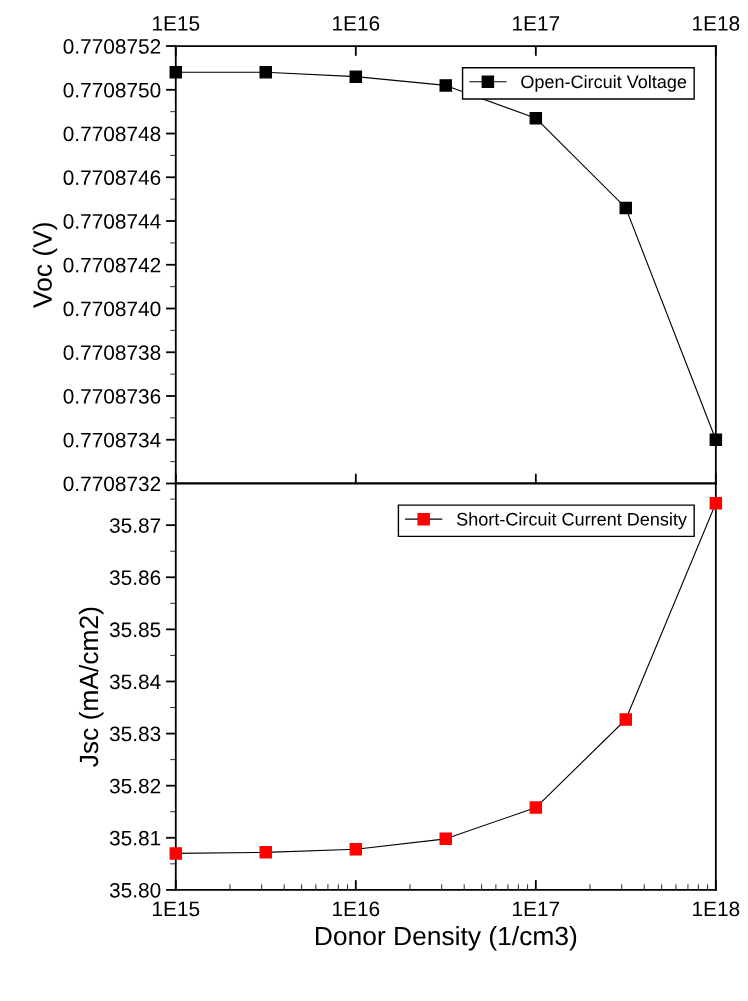 The width and height of the screenshot is (748, 1001). What do you see at coordinates (112, 396) in the screenshot?
I see `y-tick-label: 0.7708736` at bounding box center [112, 396].